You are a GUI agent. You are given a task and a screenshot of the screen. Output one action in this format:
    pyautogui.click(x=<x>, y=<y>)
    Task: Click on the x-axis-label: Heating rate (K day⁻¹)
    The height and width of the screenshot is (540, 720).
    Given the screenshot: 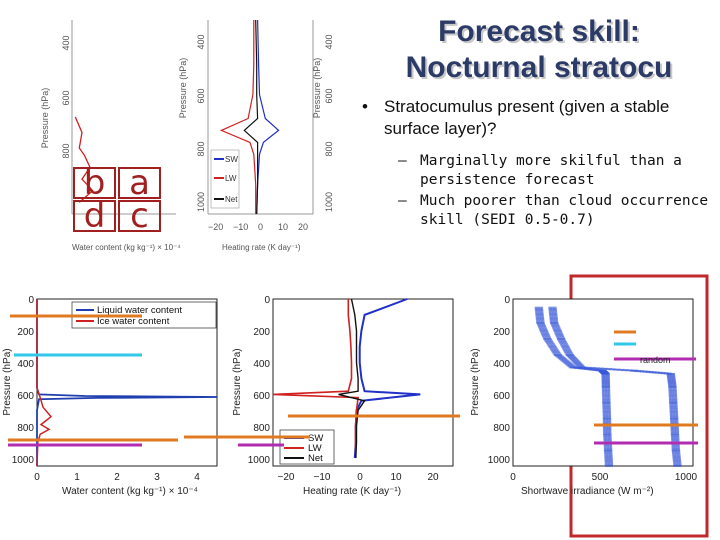 What is the action you would take?
    pyautogui.click(x=261, y=247)
    